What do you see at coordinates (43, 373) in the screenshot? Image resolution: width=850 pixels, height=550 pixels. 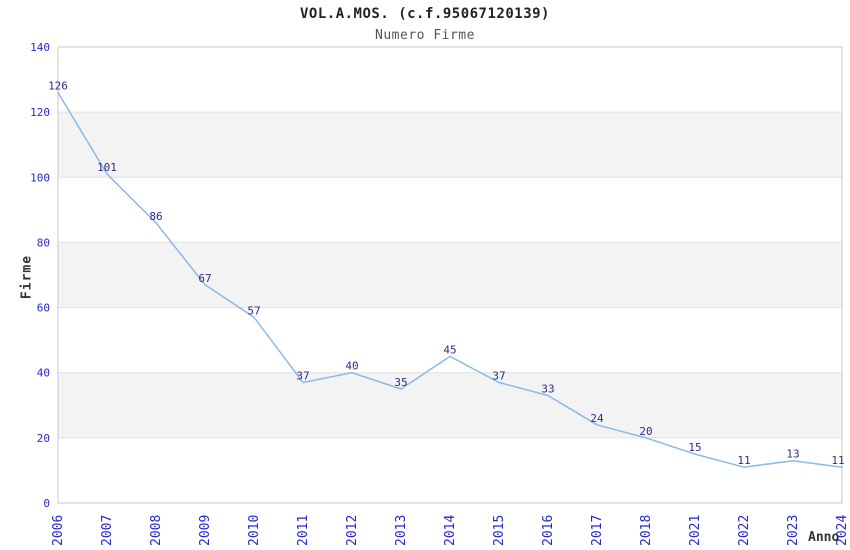 I see `y-tick-label: 40` at bounding box center [43, 373].